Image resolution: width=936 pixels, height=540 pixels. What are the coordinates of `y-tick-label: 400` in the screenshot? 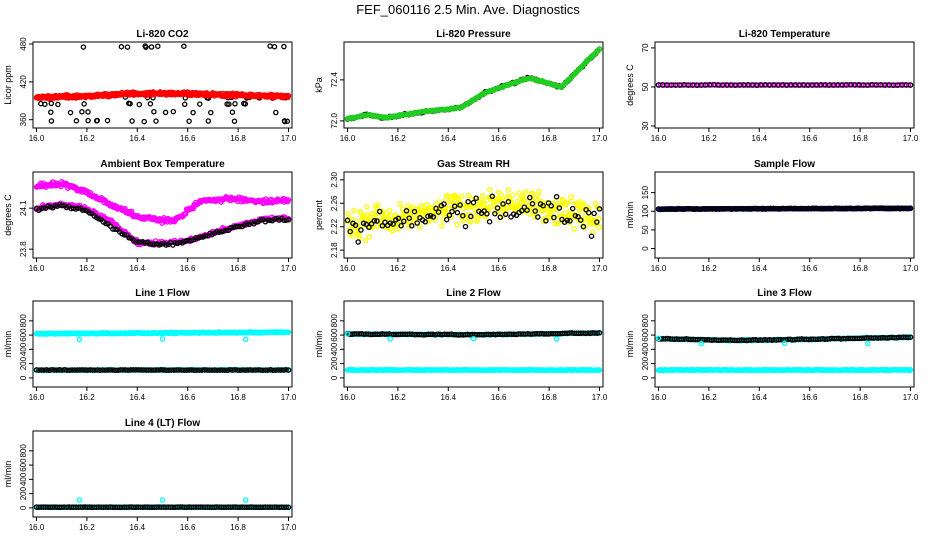 It's located at (23, 479).